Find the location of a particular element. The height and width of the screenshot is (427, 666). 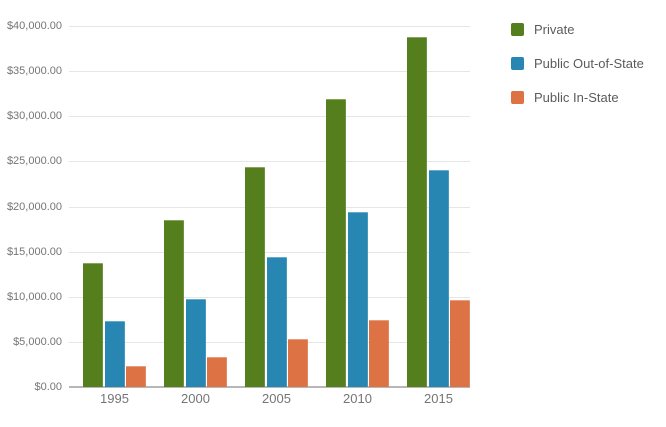

legend-item-public-in-state: Public In-State is located at coordinates (577, 97).